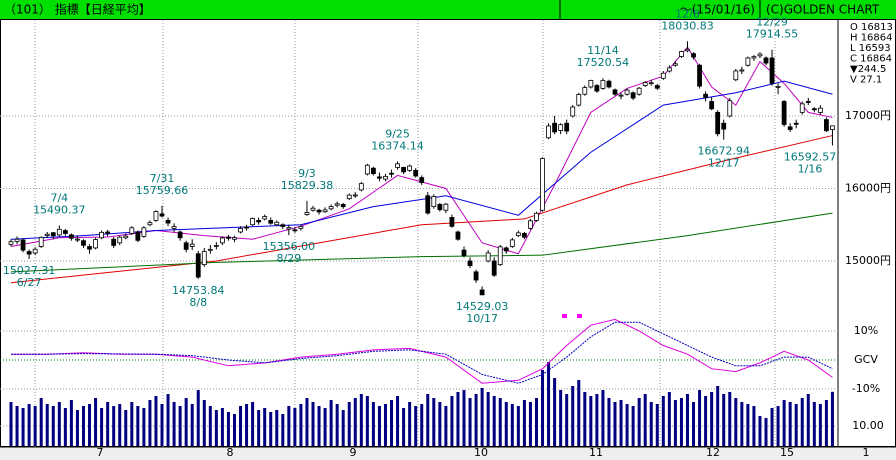  Describe the element at coordinates (596, 452) in the screenshot. I see `x-tick-label: 11` at that location.